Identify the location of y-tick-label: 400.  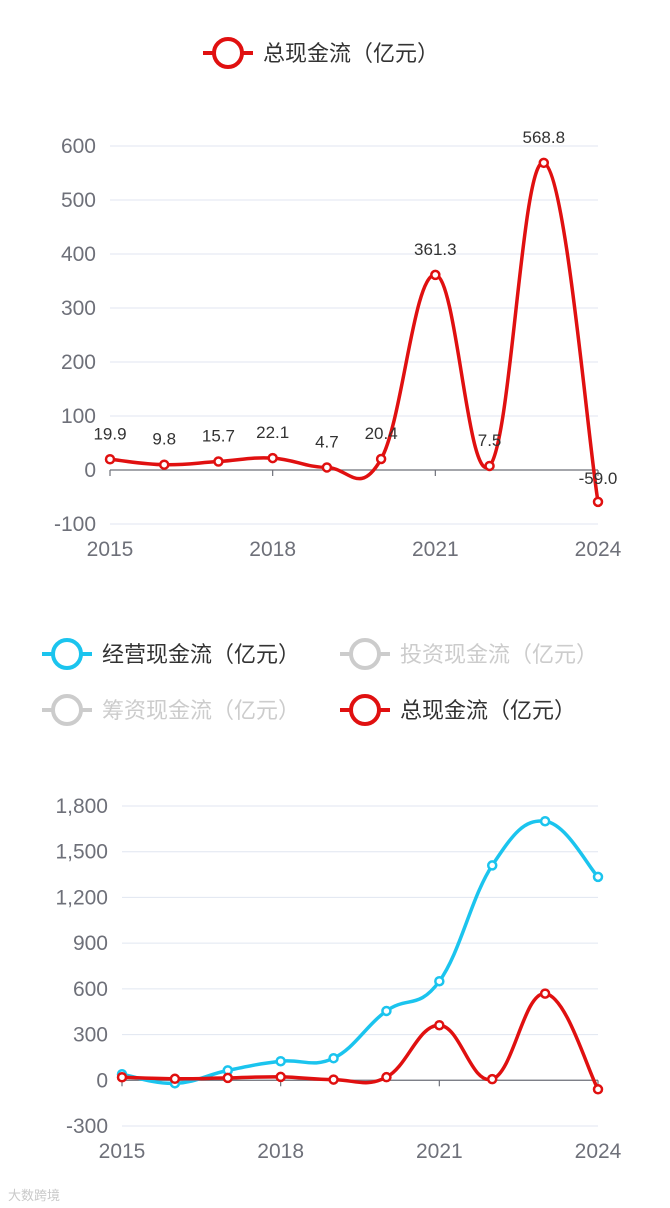
(78, 254).